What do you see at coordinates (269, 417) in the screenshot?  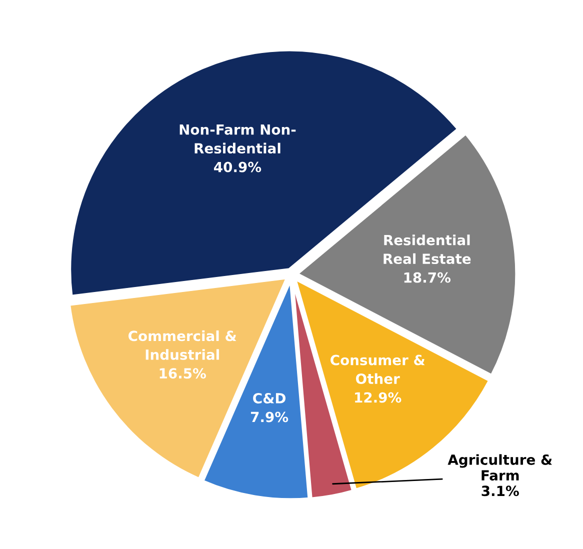 I see `data-label: 7.9%` at bounding box center [269, 417].